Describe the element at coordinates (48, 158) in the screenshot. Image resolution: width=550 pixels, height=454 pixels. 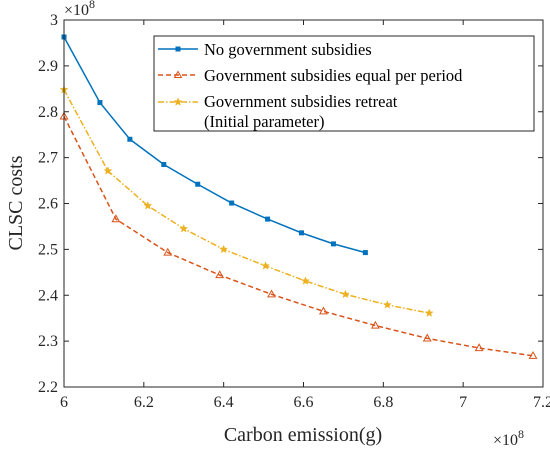
I see `y-tick-label: 2.7` at that location.